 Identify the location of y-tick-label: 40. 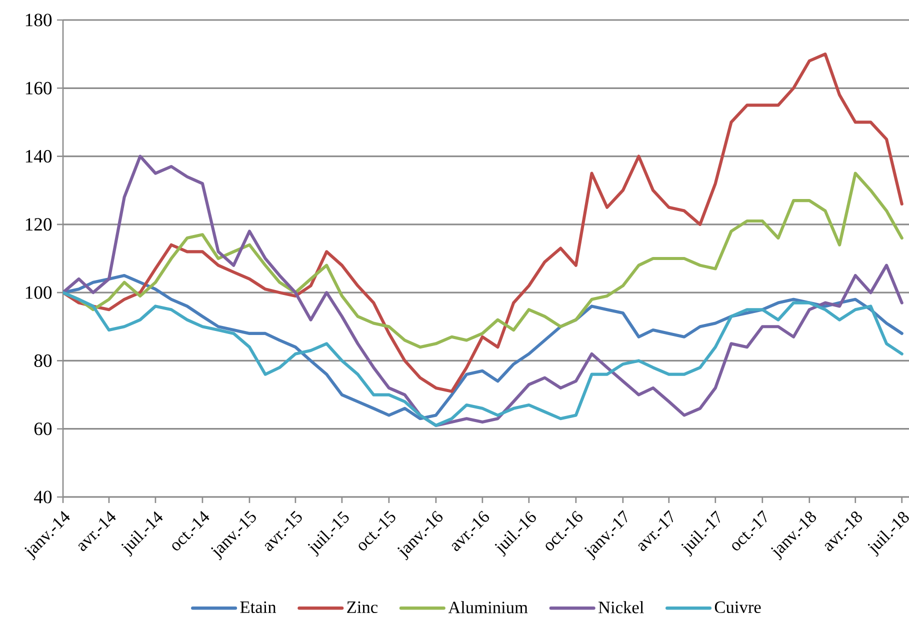
(43, 497).